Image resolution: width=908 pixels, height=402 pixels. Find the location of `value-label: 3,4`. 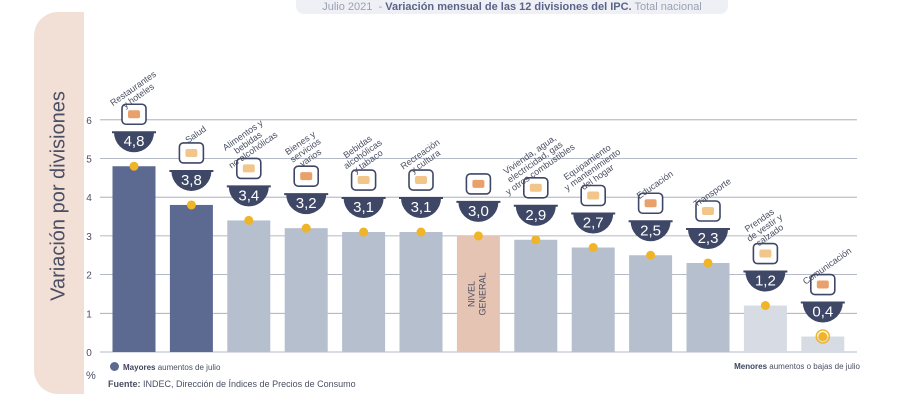

value-label: 3,4 is located at coordinates (248, 195).